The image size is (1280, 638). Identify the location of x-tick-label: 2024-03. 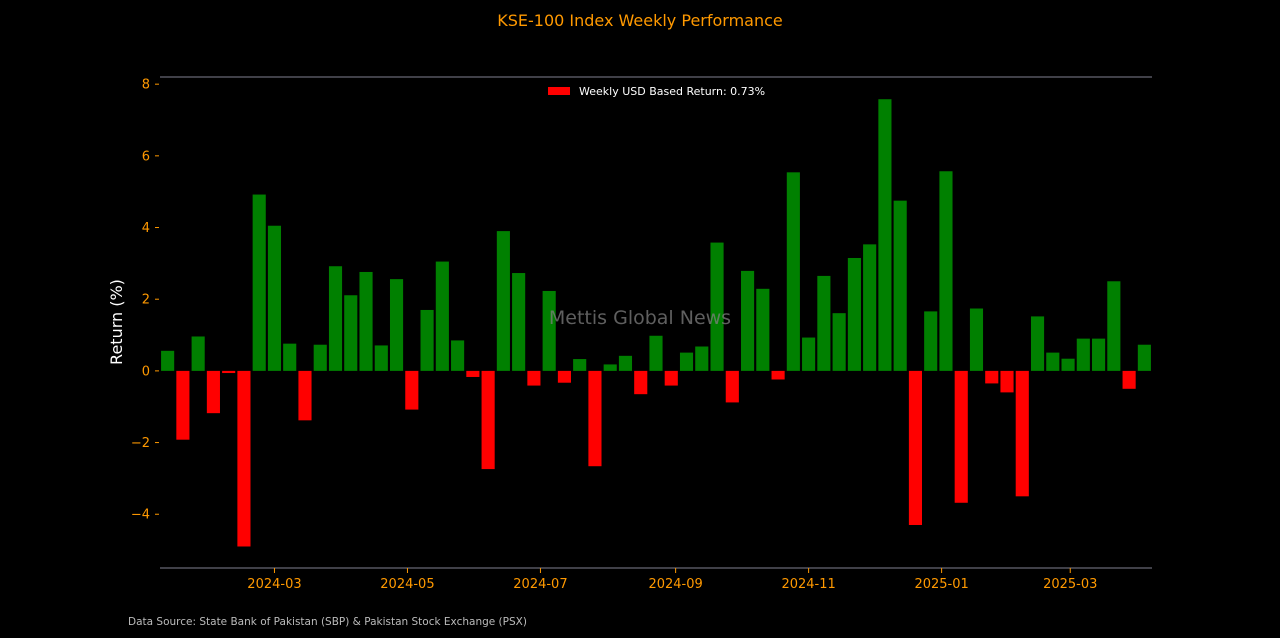
(274, 584).